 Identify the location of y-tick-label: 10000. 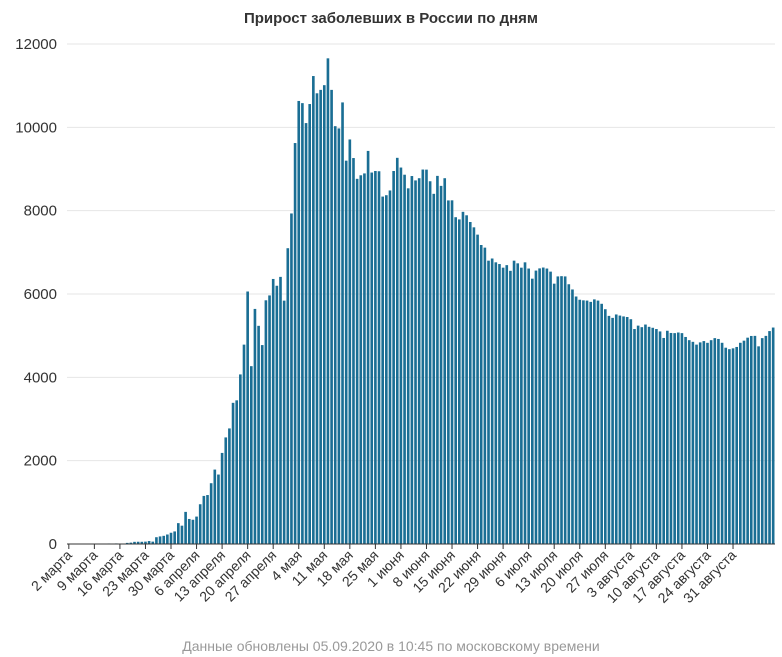
(36, 127).